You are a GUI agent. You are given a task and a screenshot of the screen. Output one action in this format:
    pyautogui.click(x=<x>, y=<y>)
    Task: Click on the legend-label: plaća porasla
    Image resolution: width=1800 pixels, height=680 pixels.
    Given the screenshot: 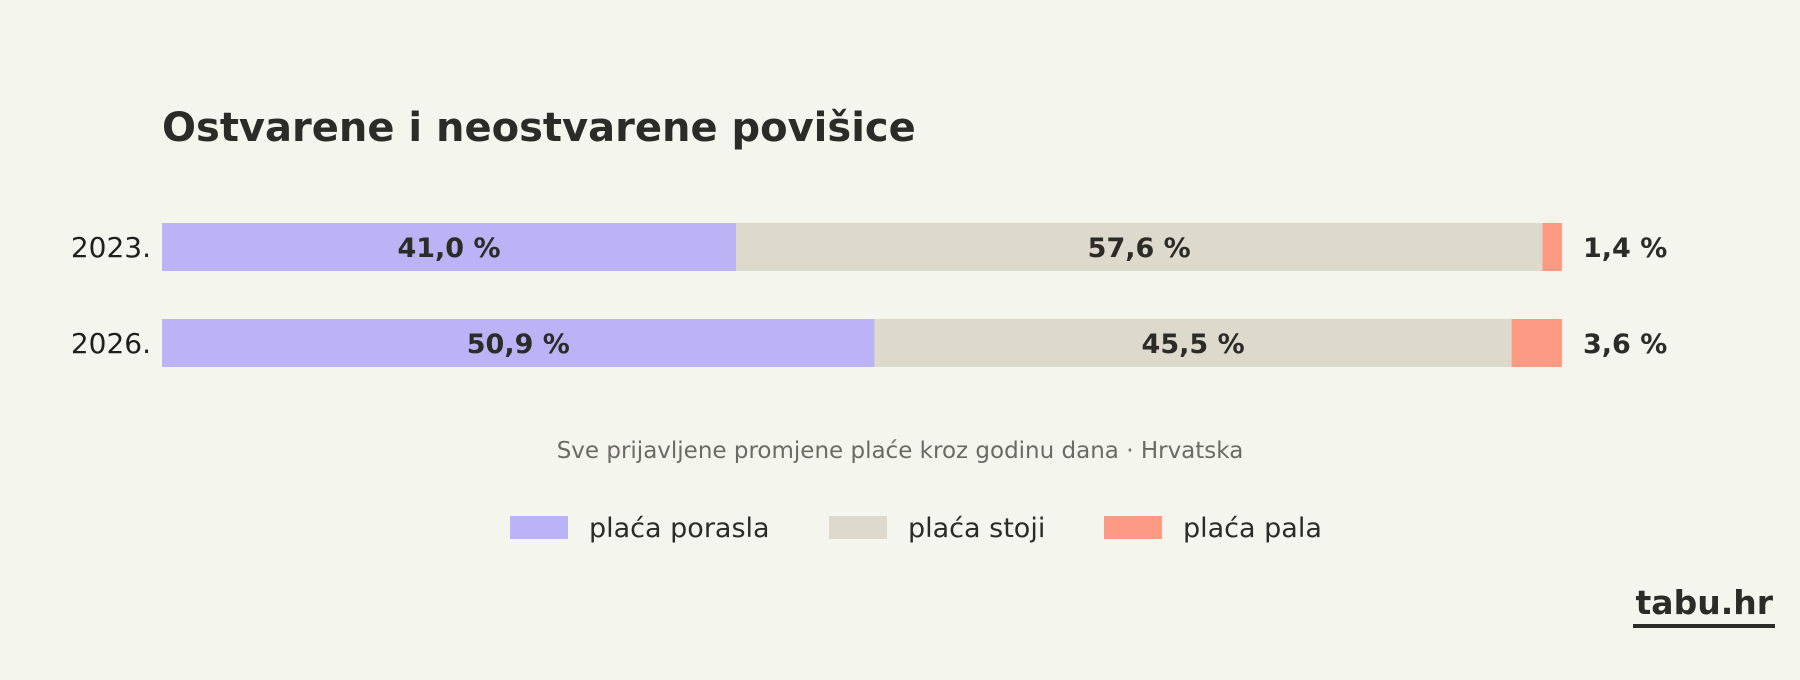 What is the action you would take?
    pyautogui.click(x=679, y=528)
    